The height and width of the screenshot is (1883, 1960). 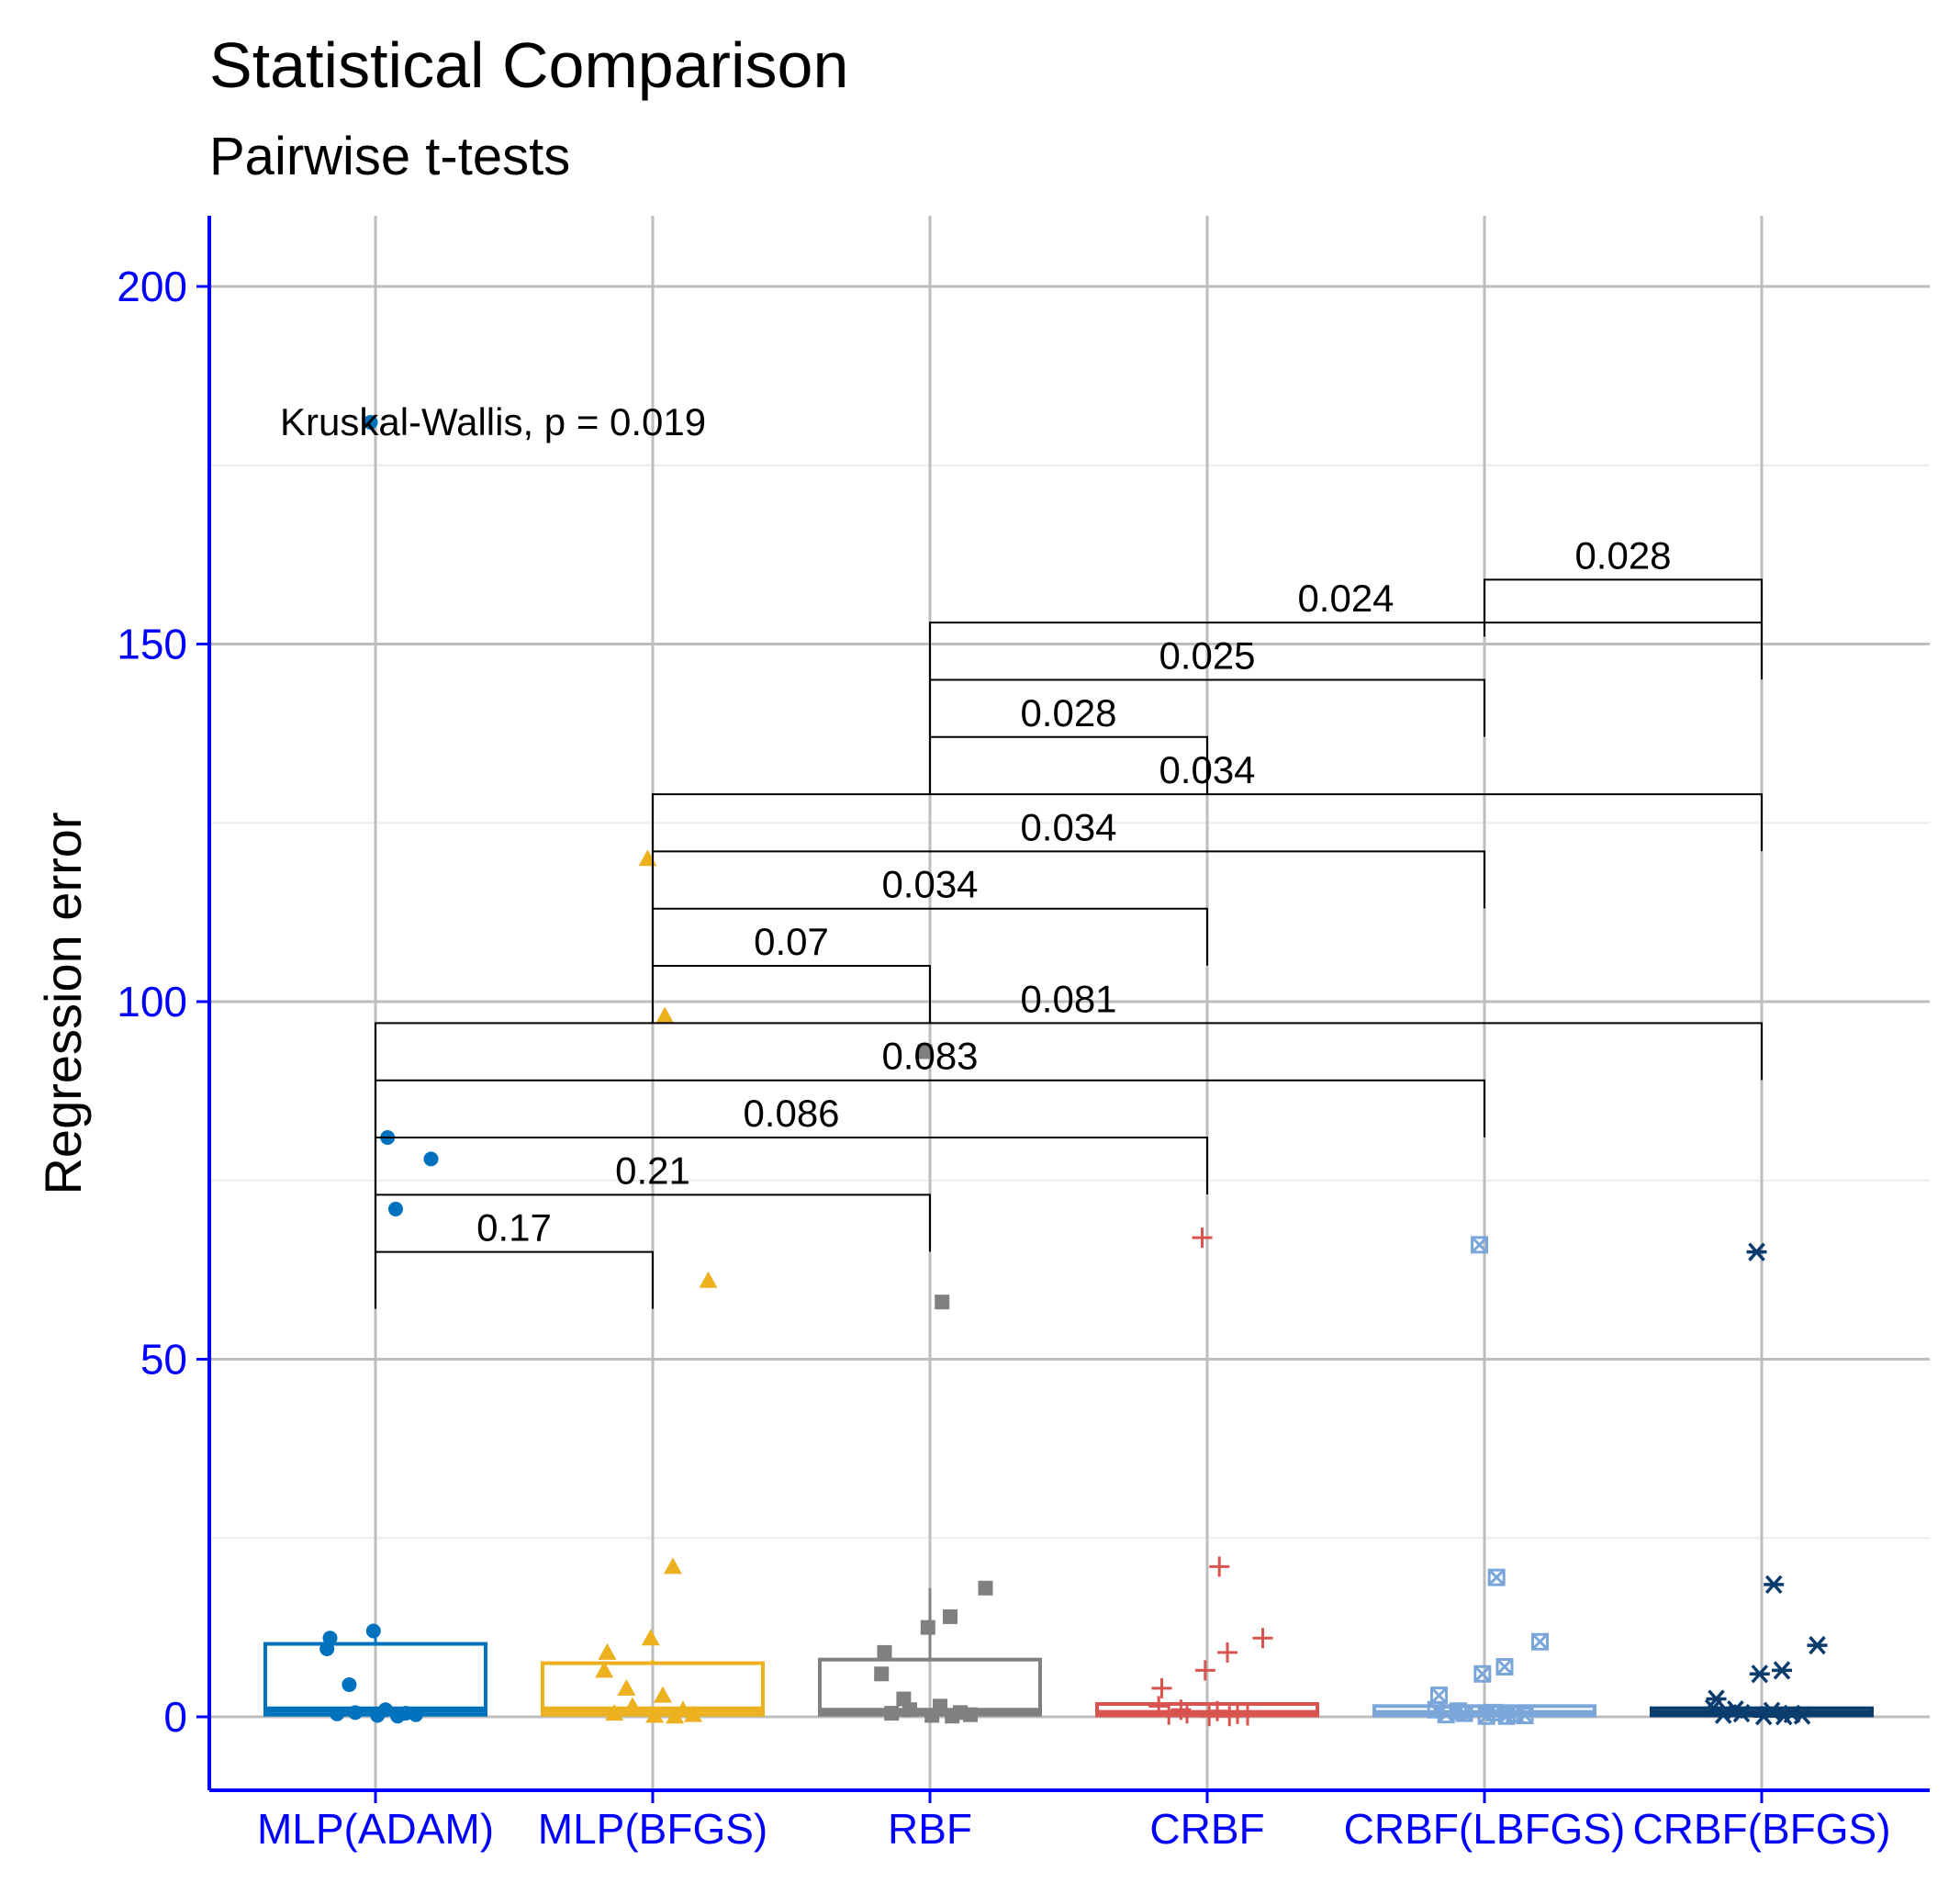 What do you see at coordinates (1206, 1829) in the screenshot?
I see `x-tick-label: CRBF` at bounding box center [1206, 1829].